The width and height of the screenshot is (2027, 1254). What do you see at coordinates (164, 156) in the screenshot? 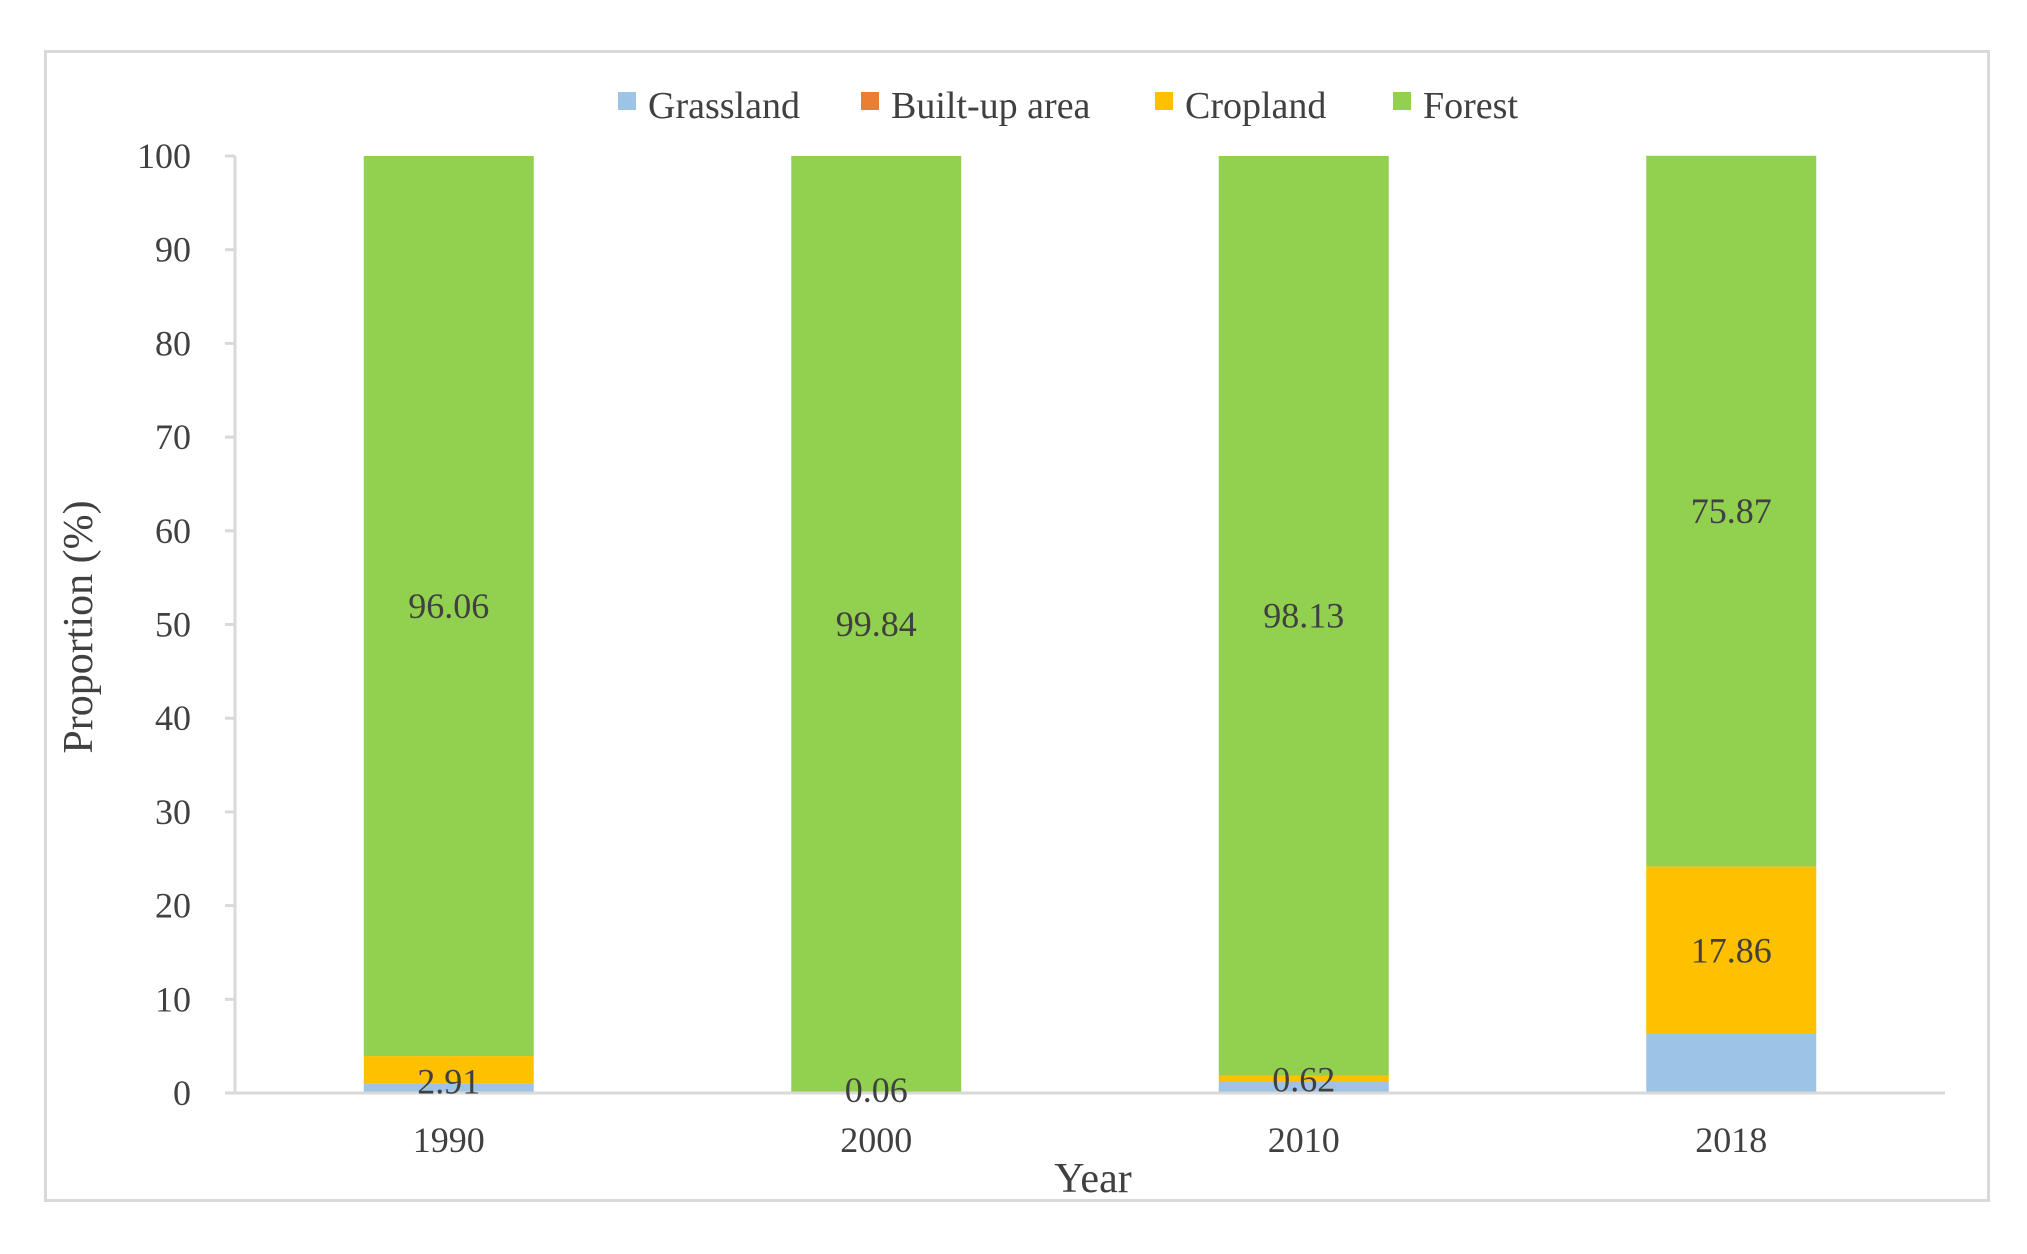
I see `y-tick-label: 100` at bounding box center [164, 156].